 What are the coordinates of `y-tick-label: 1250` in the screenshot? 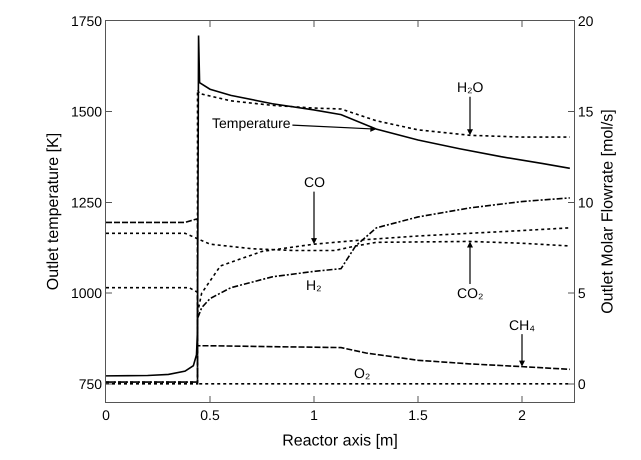 It's located at (86, 202).